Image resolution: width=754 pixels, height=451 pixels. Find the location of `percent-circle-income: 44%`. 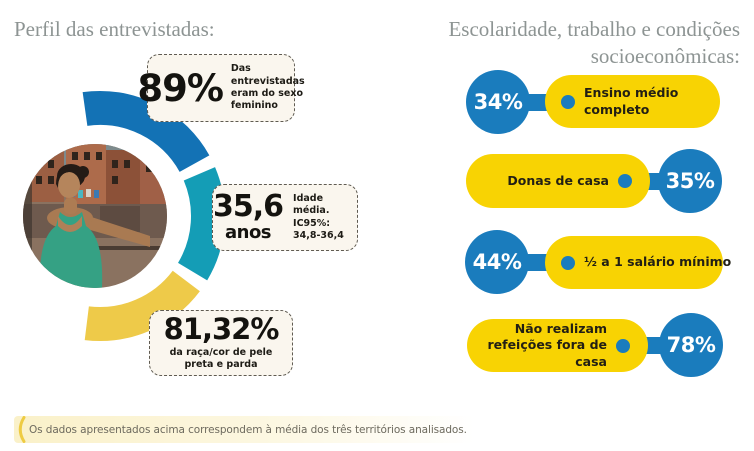

percent-circle-income: 44% is located at coordinates (497, 262).